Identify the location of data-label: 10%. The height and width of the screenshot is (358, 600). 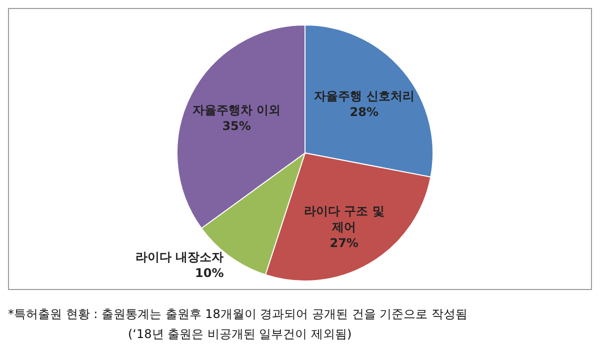
(209, 273).